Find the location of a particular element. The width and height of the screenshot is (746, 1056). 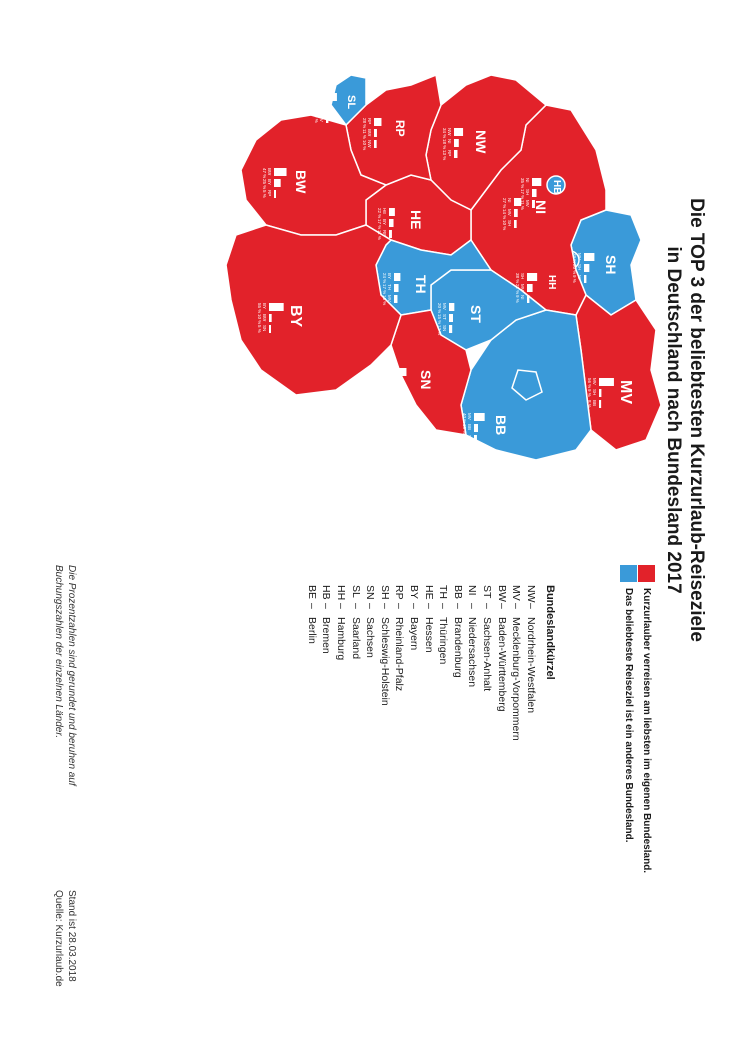

legend-abbr: SH is located at coordinates (384, 592).